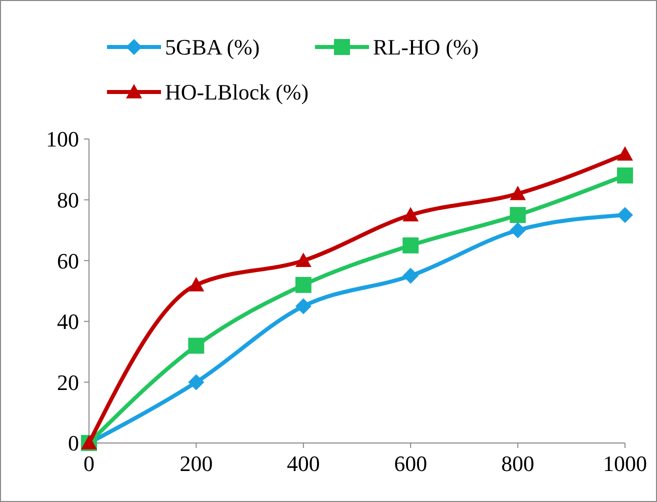 The image size is (657, 502). What do you see at coordinates (89, 463) in the screenshot?
I see `x-tick-label: 0` at bounding box center [89, 463].